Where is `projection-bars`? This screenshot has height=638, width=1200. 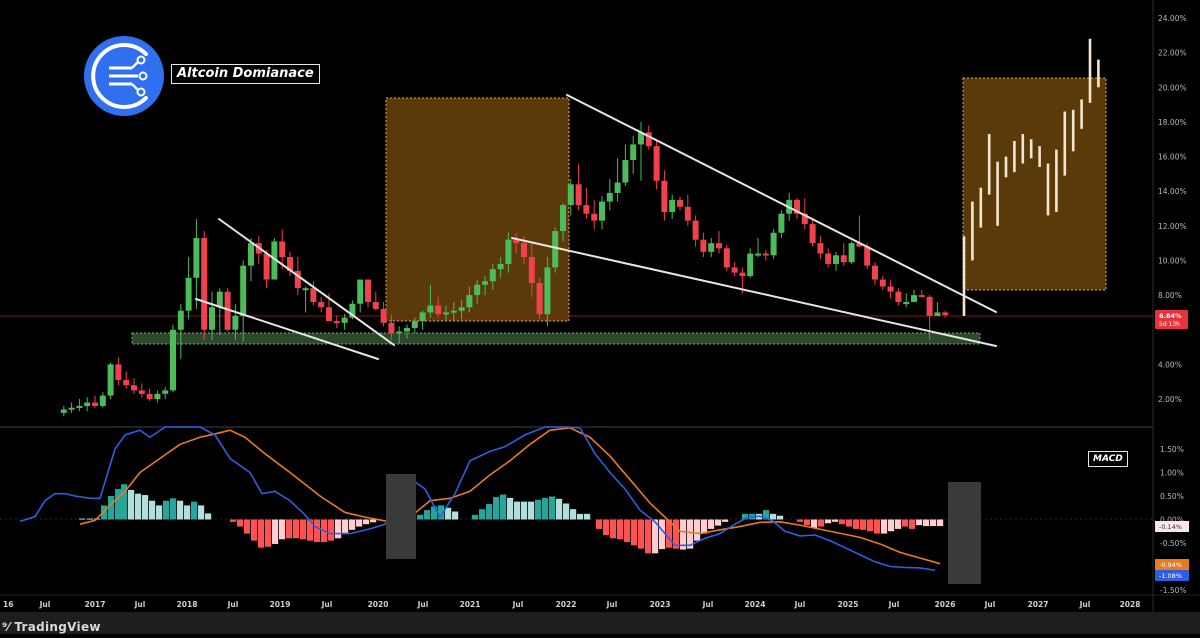
projection-bars is located at coordinates (1031, 177).